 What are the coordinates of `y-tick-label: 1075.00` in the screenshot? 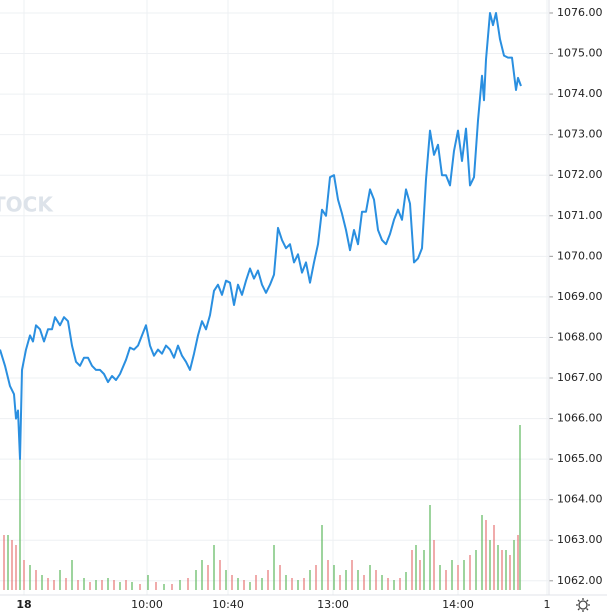 It's located at (580, 53).